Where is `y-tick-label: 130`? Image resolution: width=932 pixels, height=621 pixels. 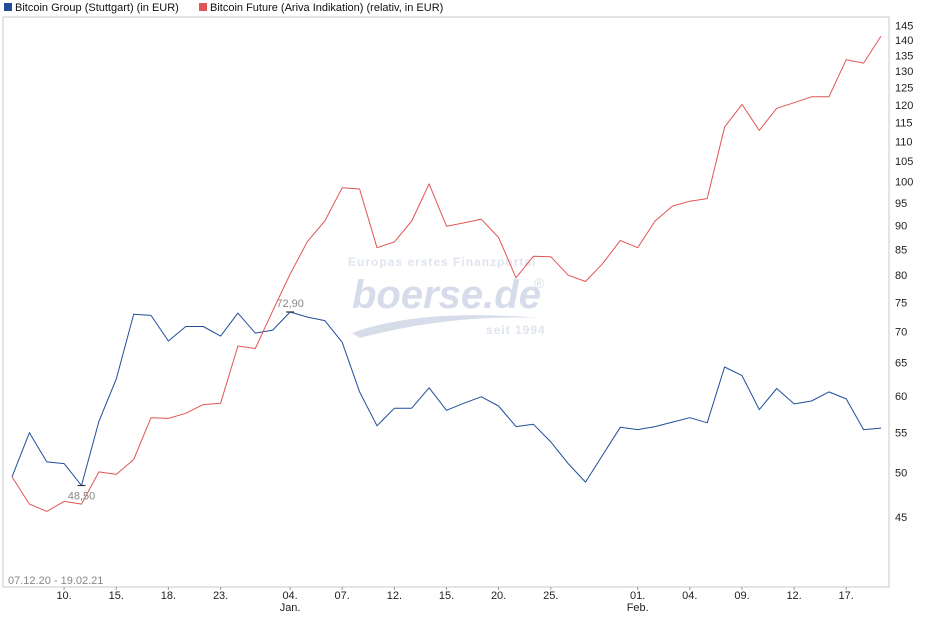 y-tick-label: 130 is located at coordinates (904, 72).